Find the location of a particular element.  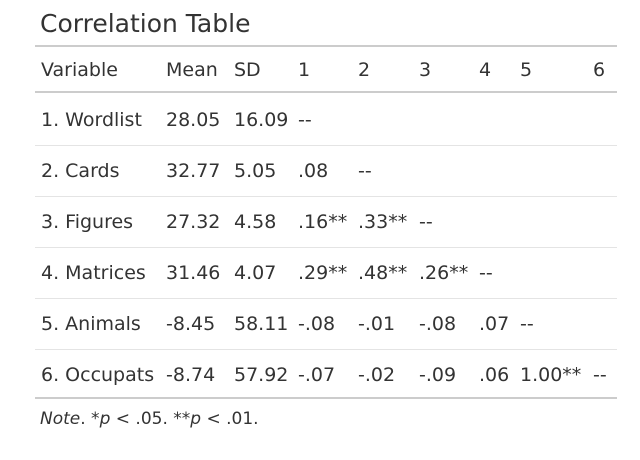

cell: 4.58 is located at coordinates (255, 222).